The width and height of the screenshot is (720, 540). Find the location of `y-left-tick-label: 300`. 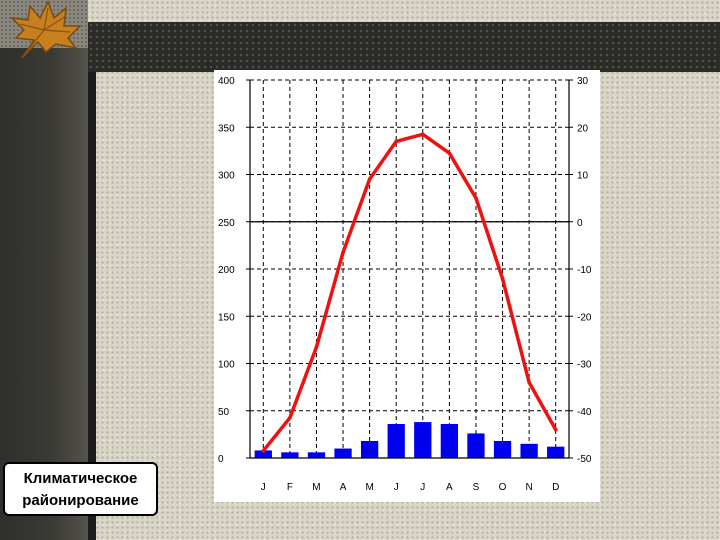

y-left-tick-label: 300 is located at coordinates (226, 176).